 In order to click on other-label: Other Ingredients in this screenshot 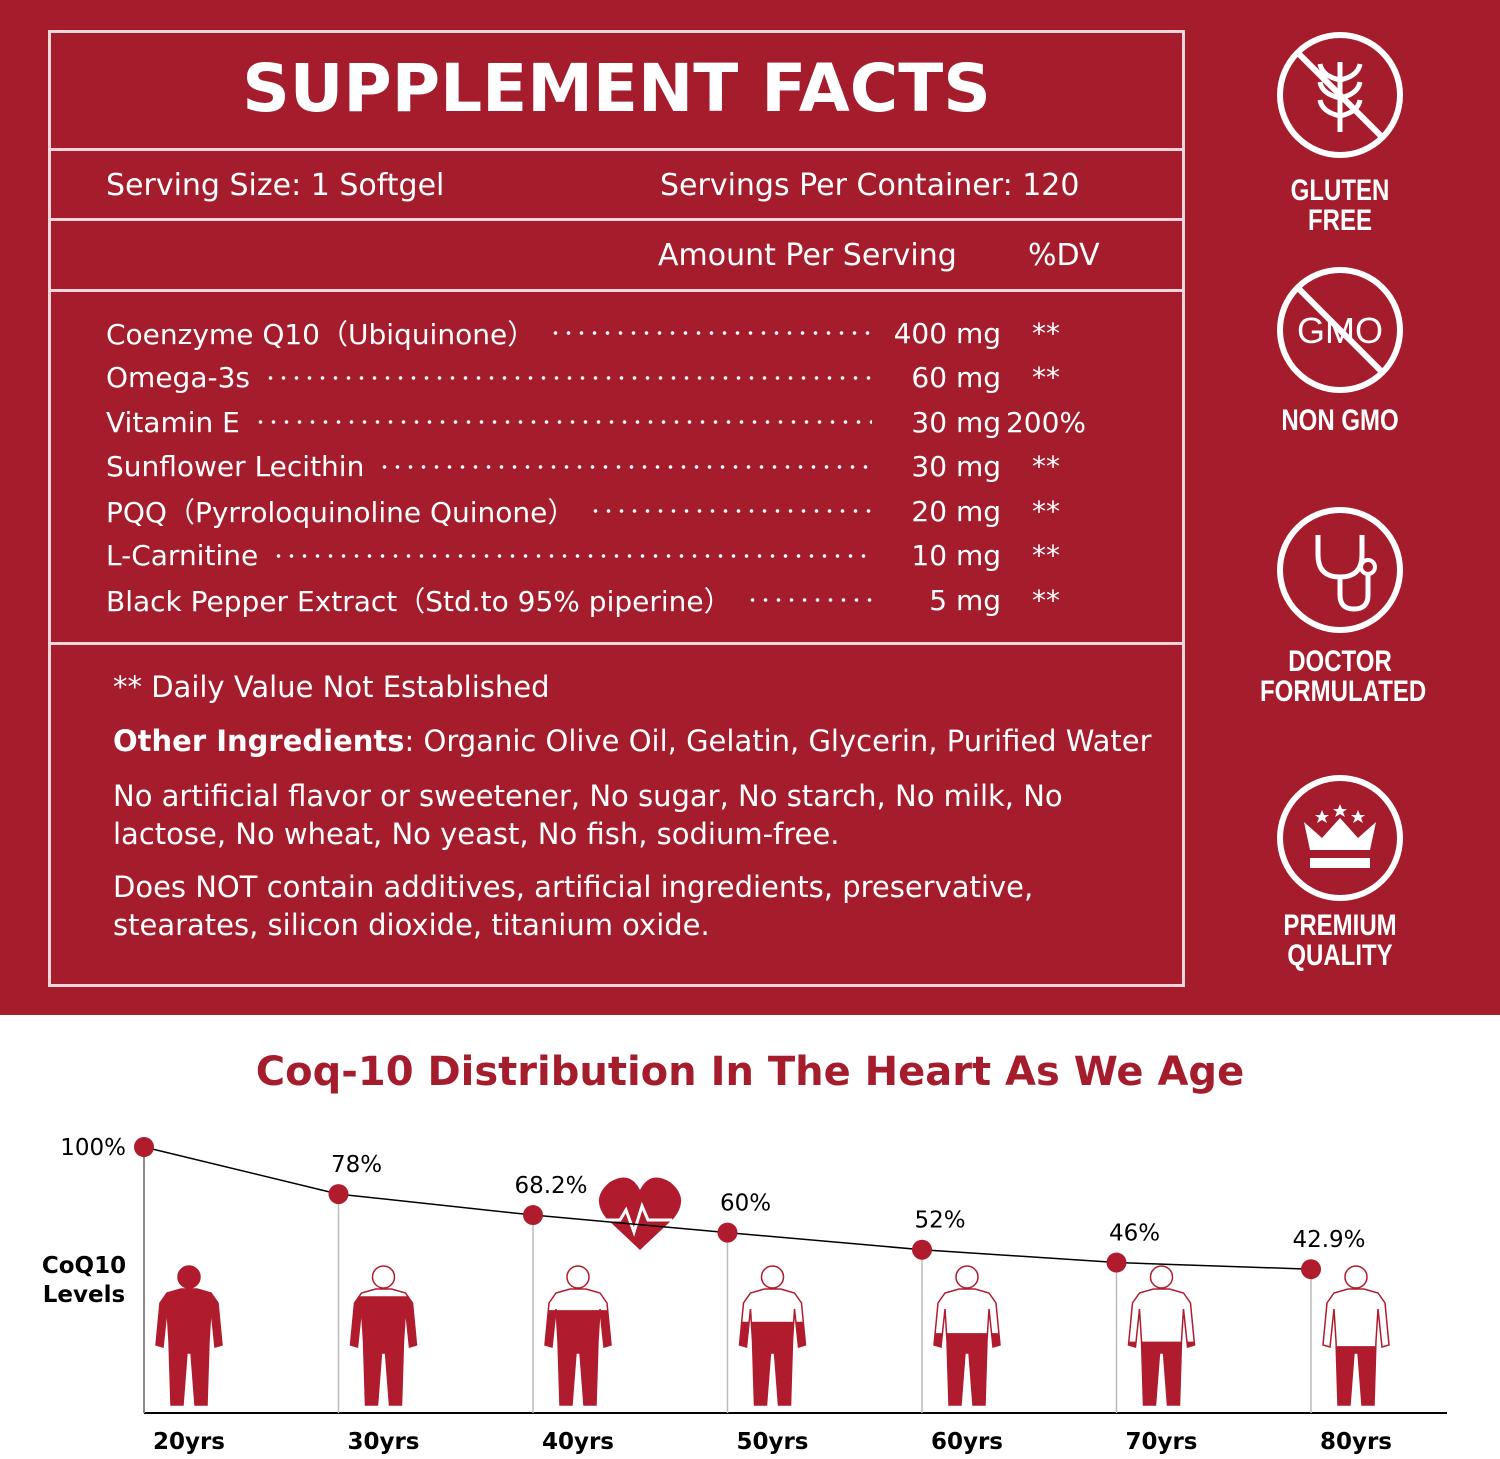, I will do `click(259, 741)`.